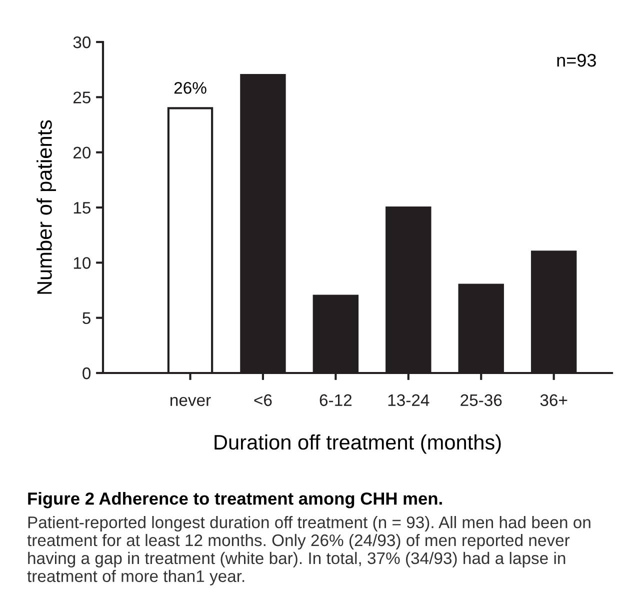  What do you see at coordinates (190, 401) in the screenshot?
I see `x-tick-label: never` at bounding box center [190, 401].